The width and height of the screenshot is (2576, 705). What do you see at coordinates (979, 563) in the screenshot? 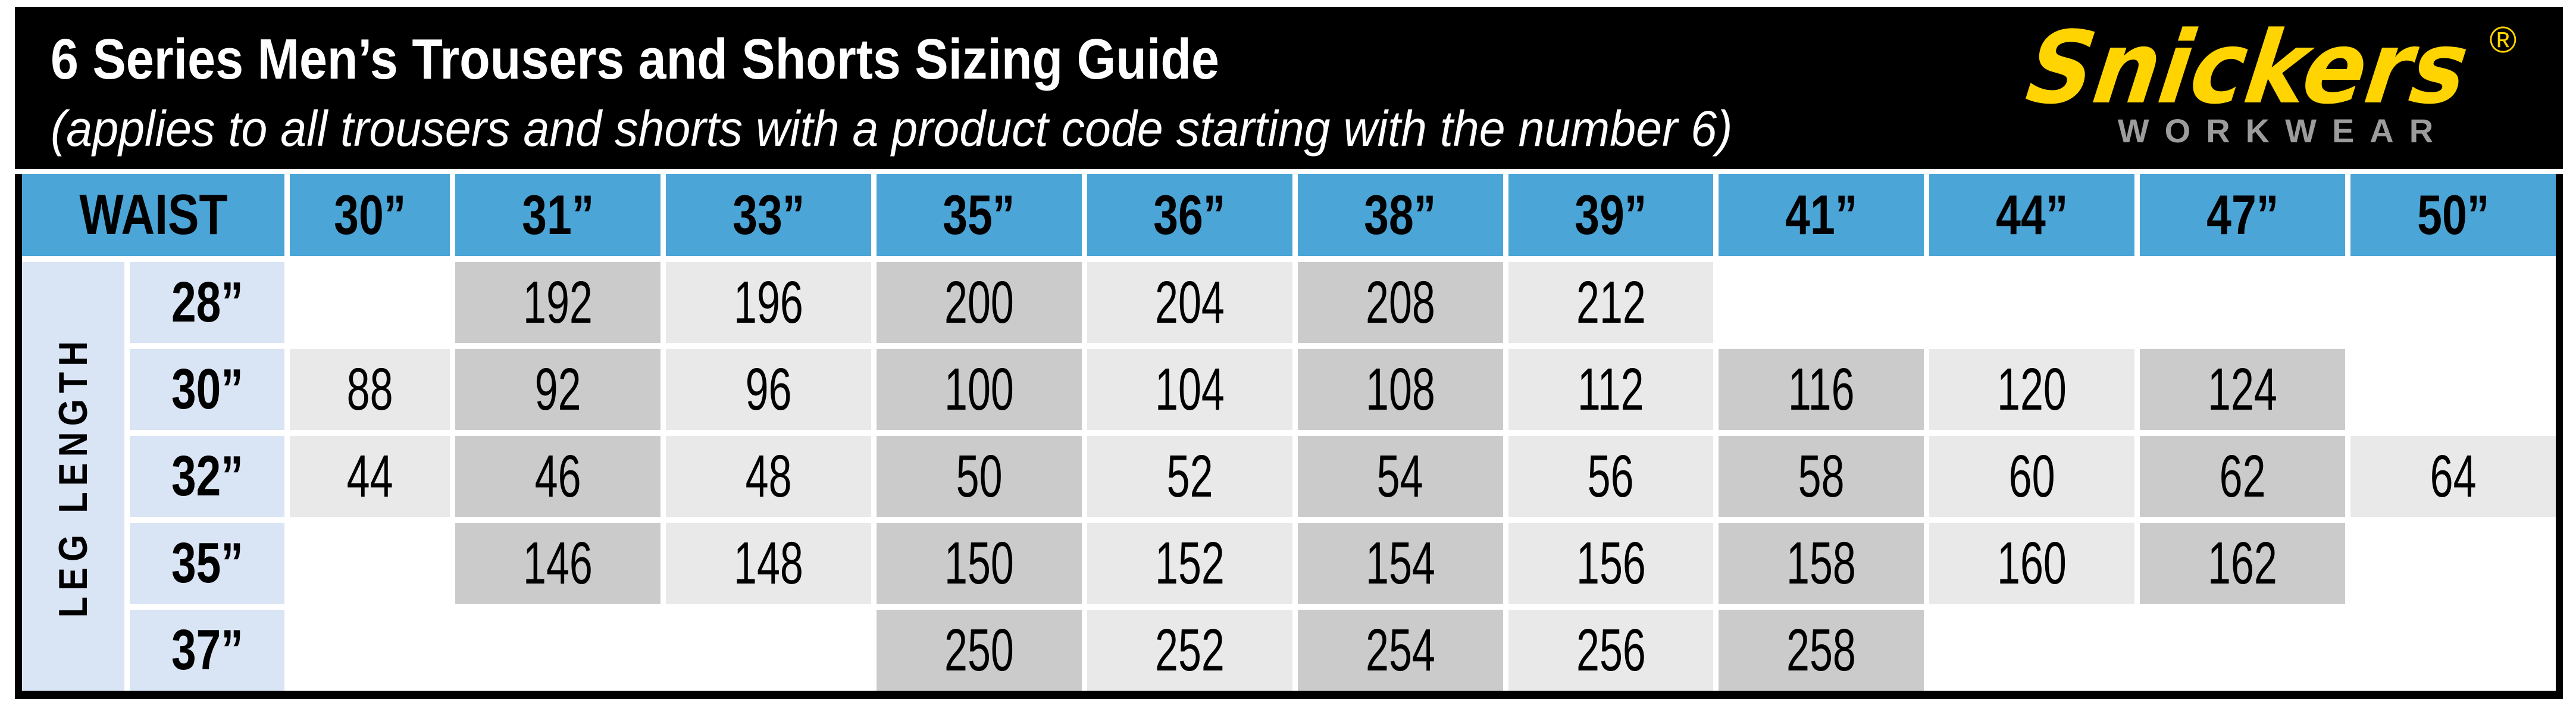
I see `size-value-cell-label: 150` at bounding box center [979, 563].